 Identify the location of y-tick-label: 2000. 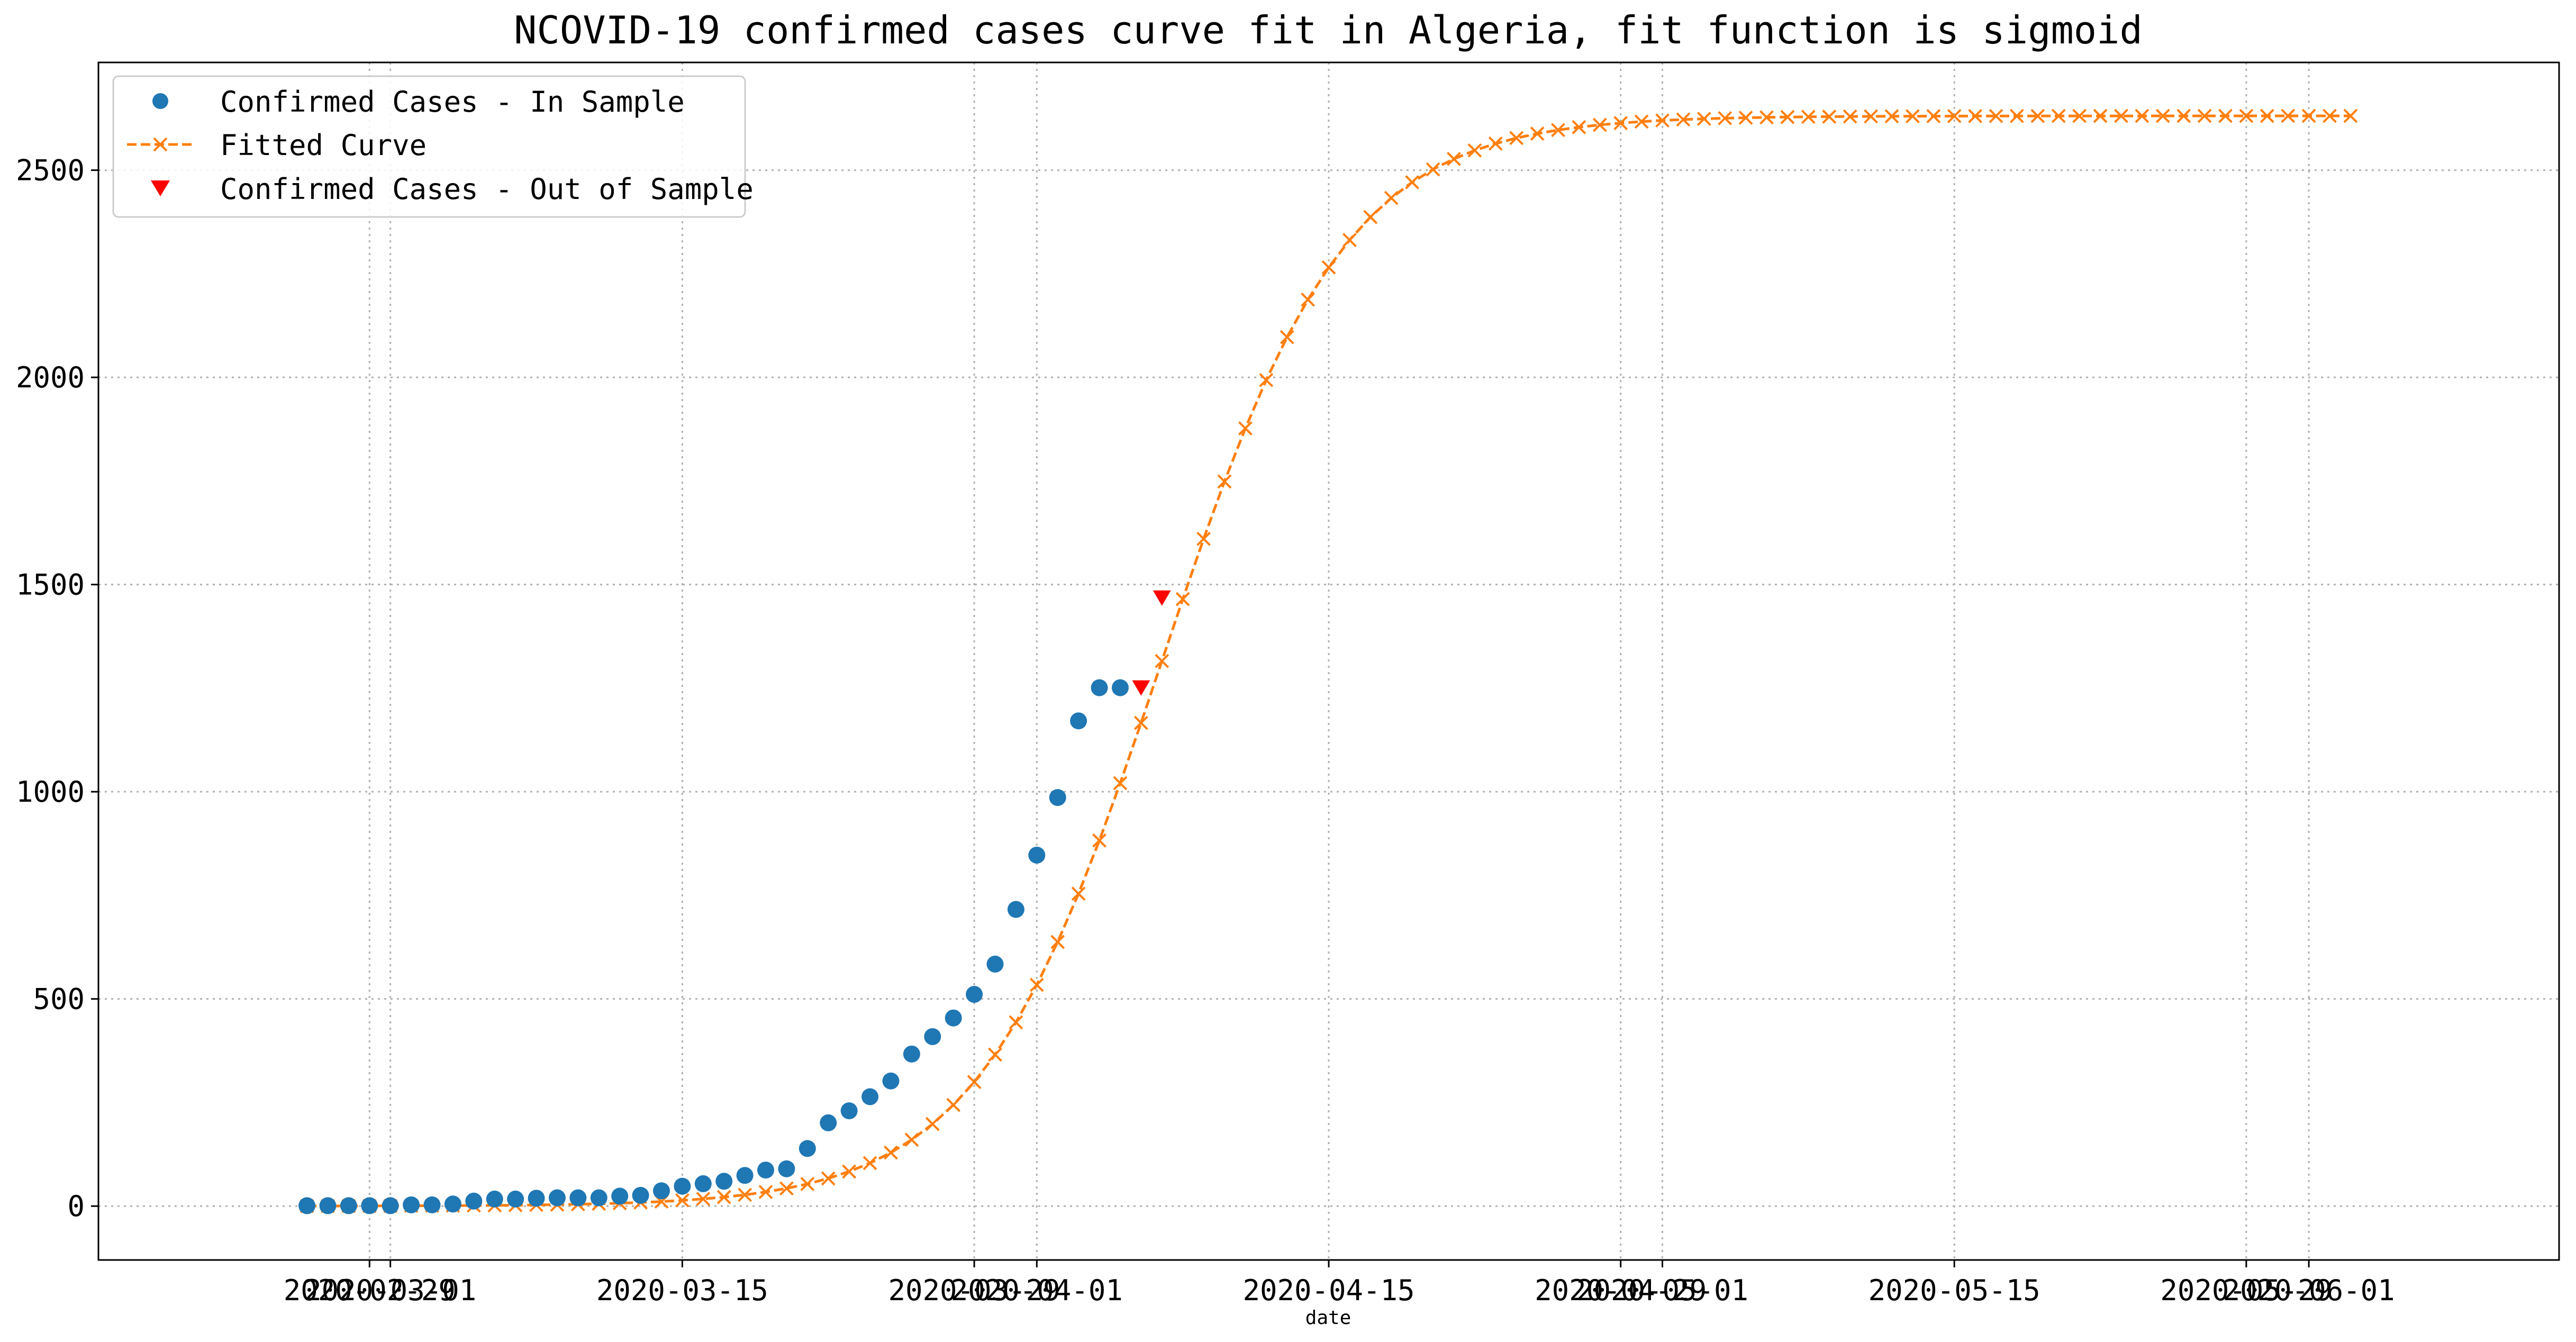
(50, 377).